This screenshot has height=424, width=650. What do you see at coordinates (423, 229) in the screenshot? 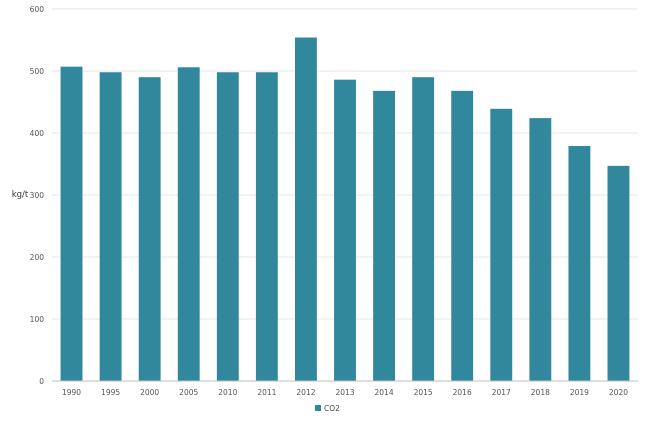
I see `bar-2015` at bounding box center [423, 229].